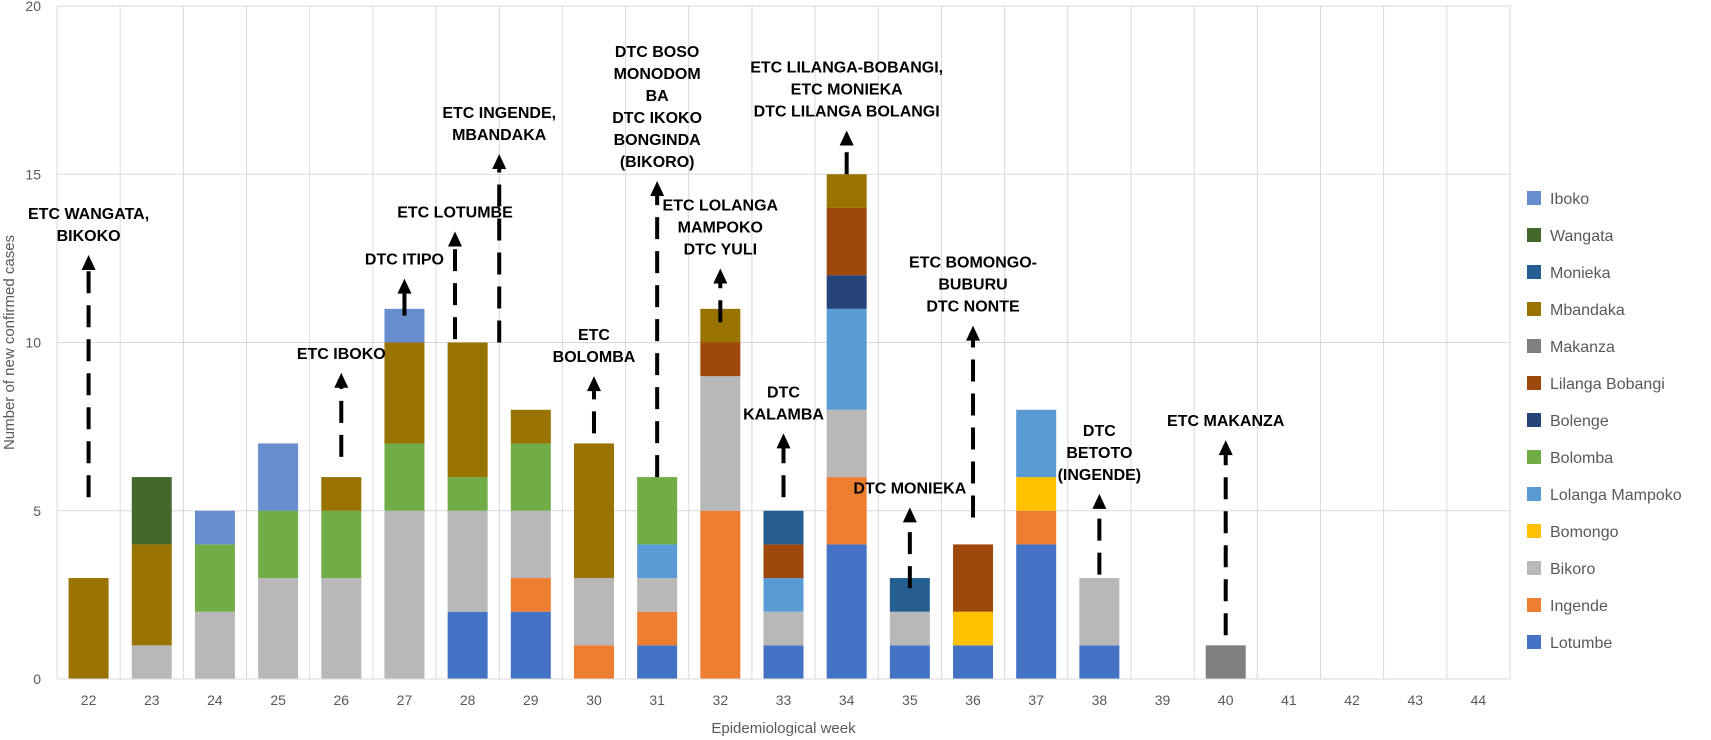  I want to click on annotation-label: BOLOMBA, so click(594, 357).